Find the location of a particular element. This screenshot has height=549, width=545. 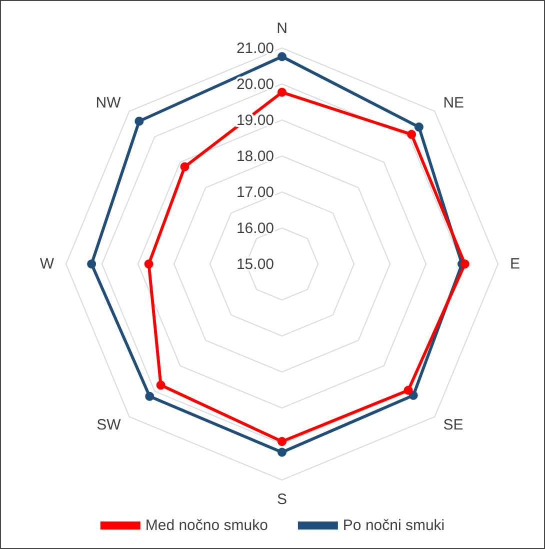

y-tick-label: 17.00 is located at coordinates (255, 192).